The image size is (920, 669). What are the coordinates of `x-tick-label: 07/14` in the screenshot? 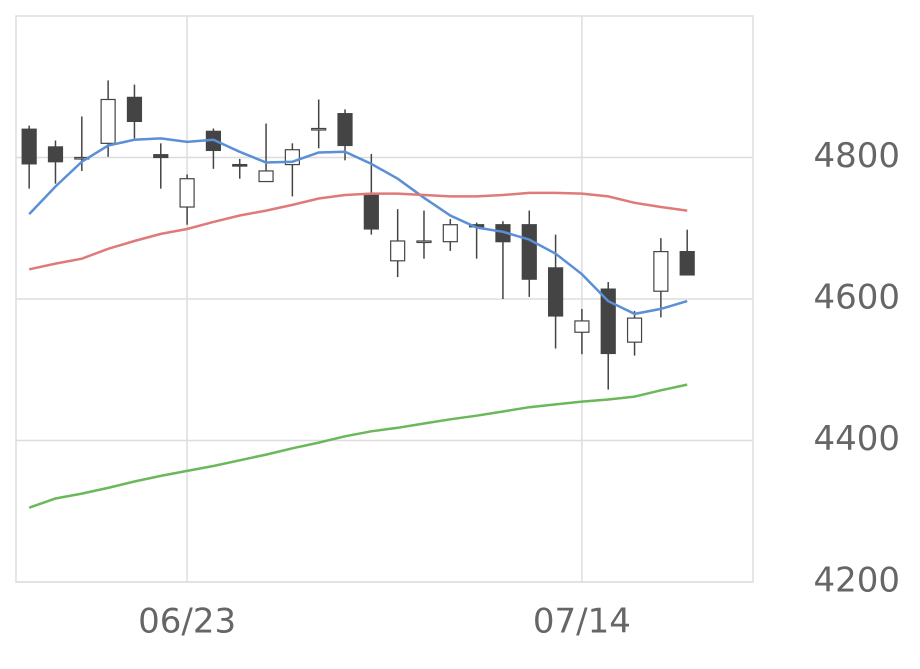 It's located at (582, 622).